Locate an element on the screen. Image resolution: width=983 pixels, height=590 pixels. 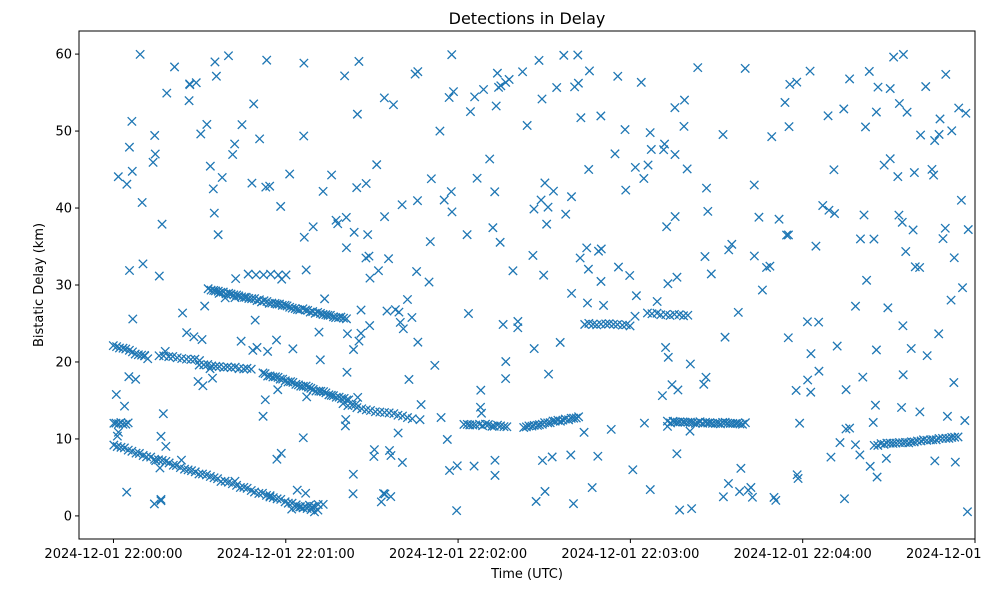
chart-title: Detections in Delay is located at coordinates (527, 18).